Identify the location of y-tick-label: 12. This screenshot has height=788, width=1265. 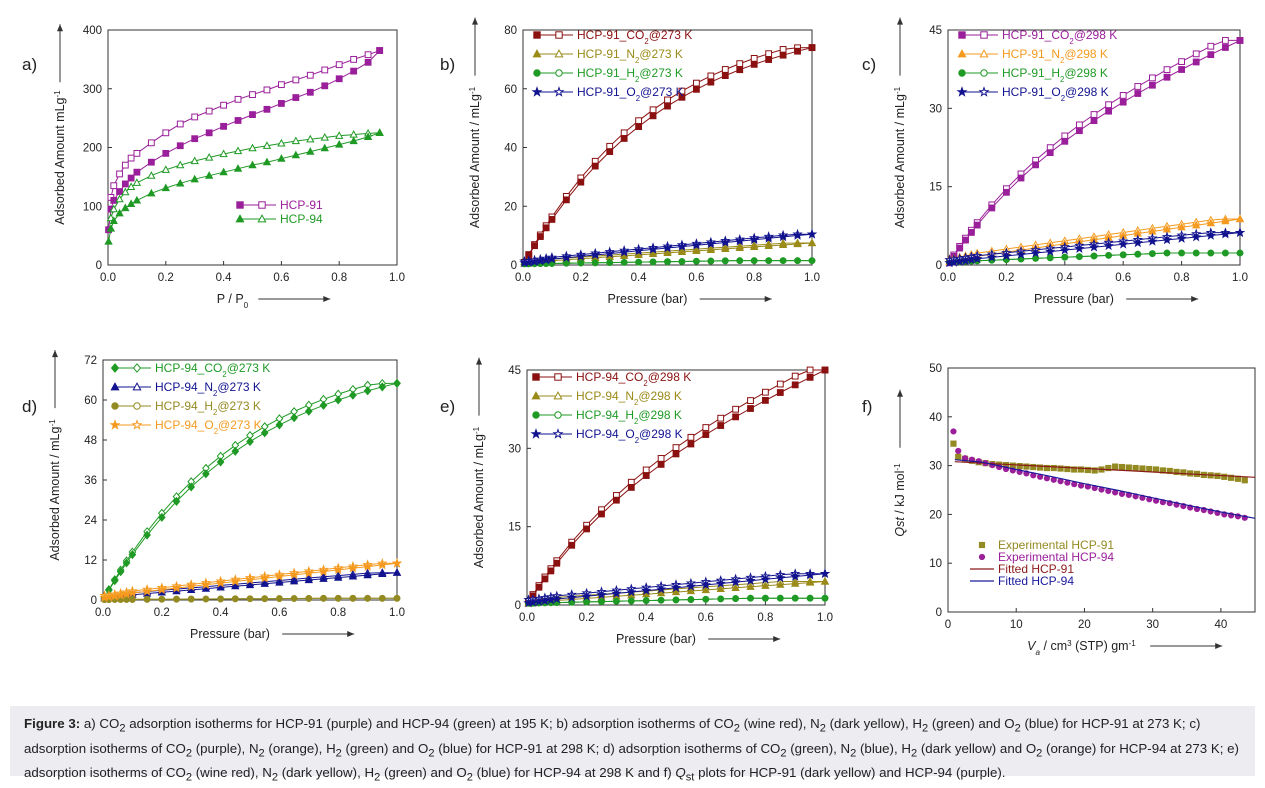
(90, 561).